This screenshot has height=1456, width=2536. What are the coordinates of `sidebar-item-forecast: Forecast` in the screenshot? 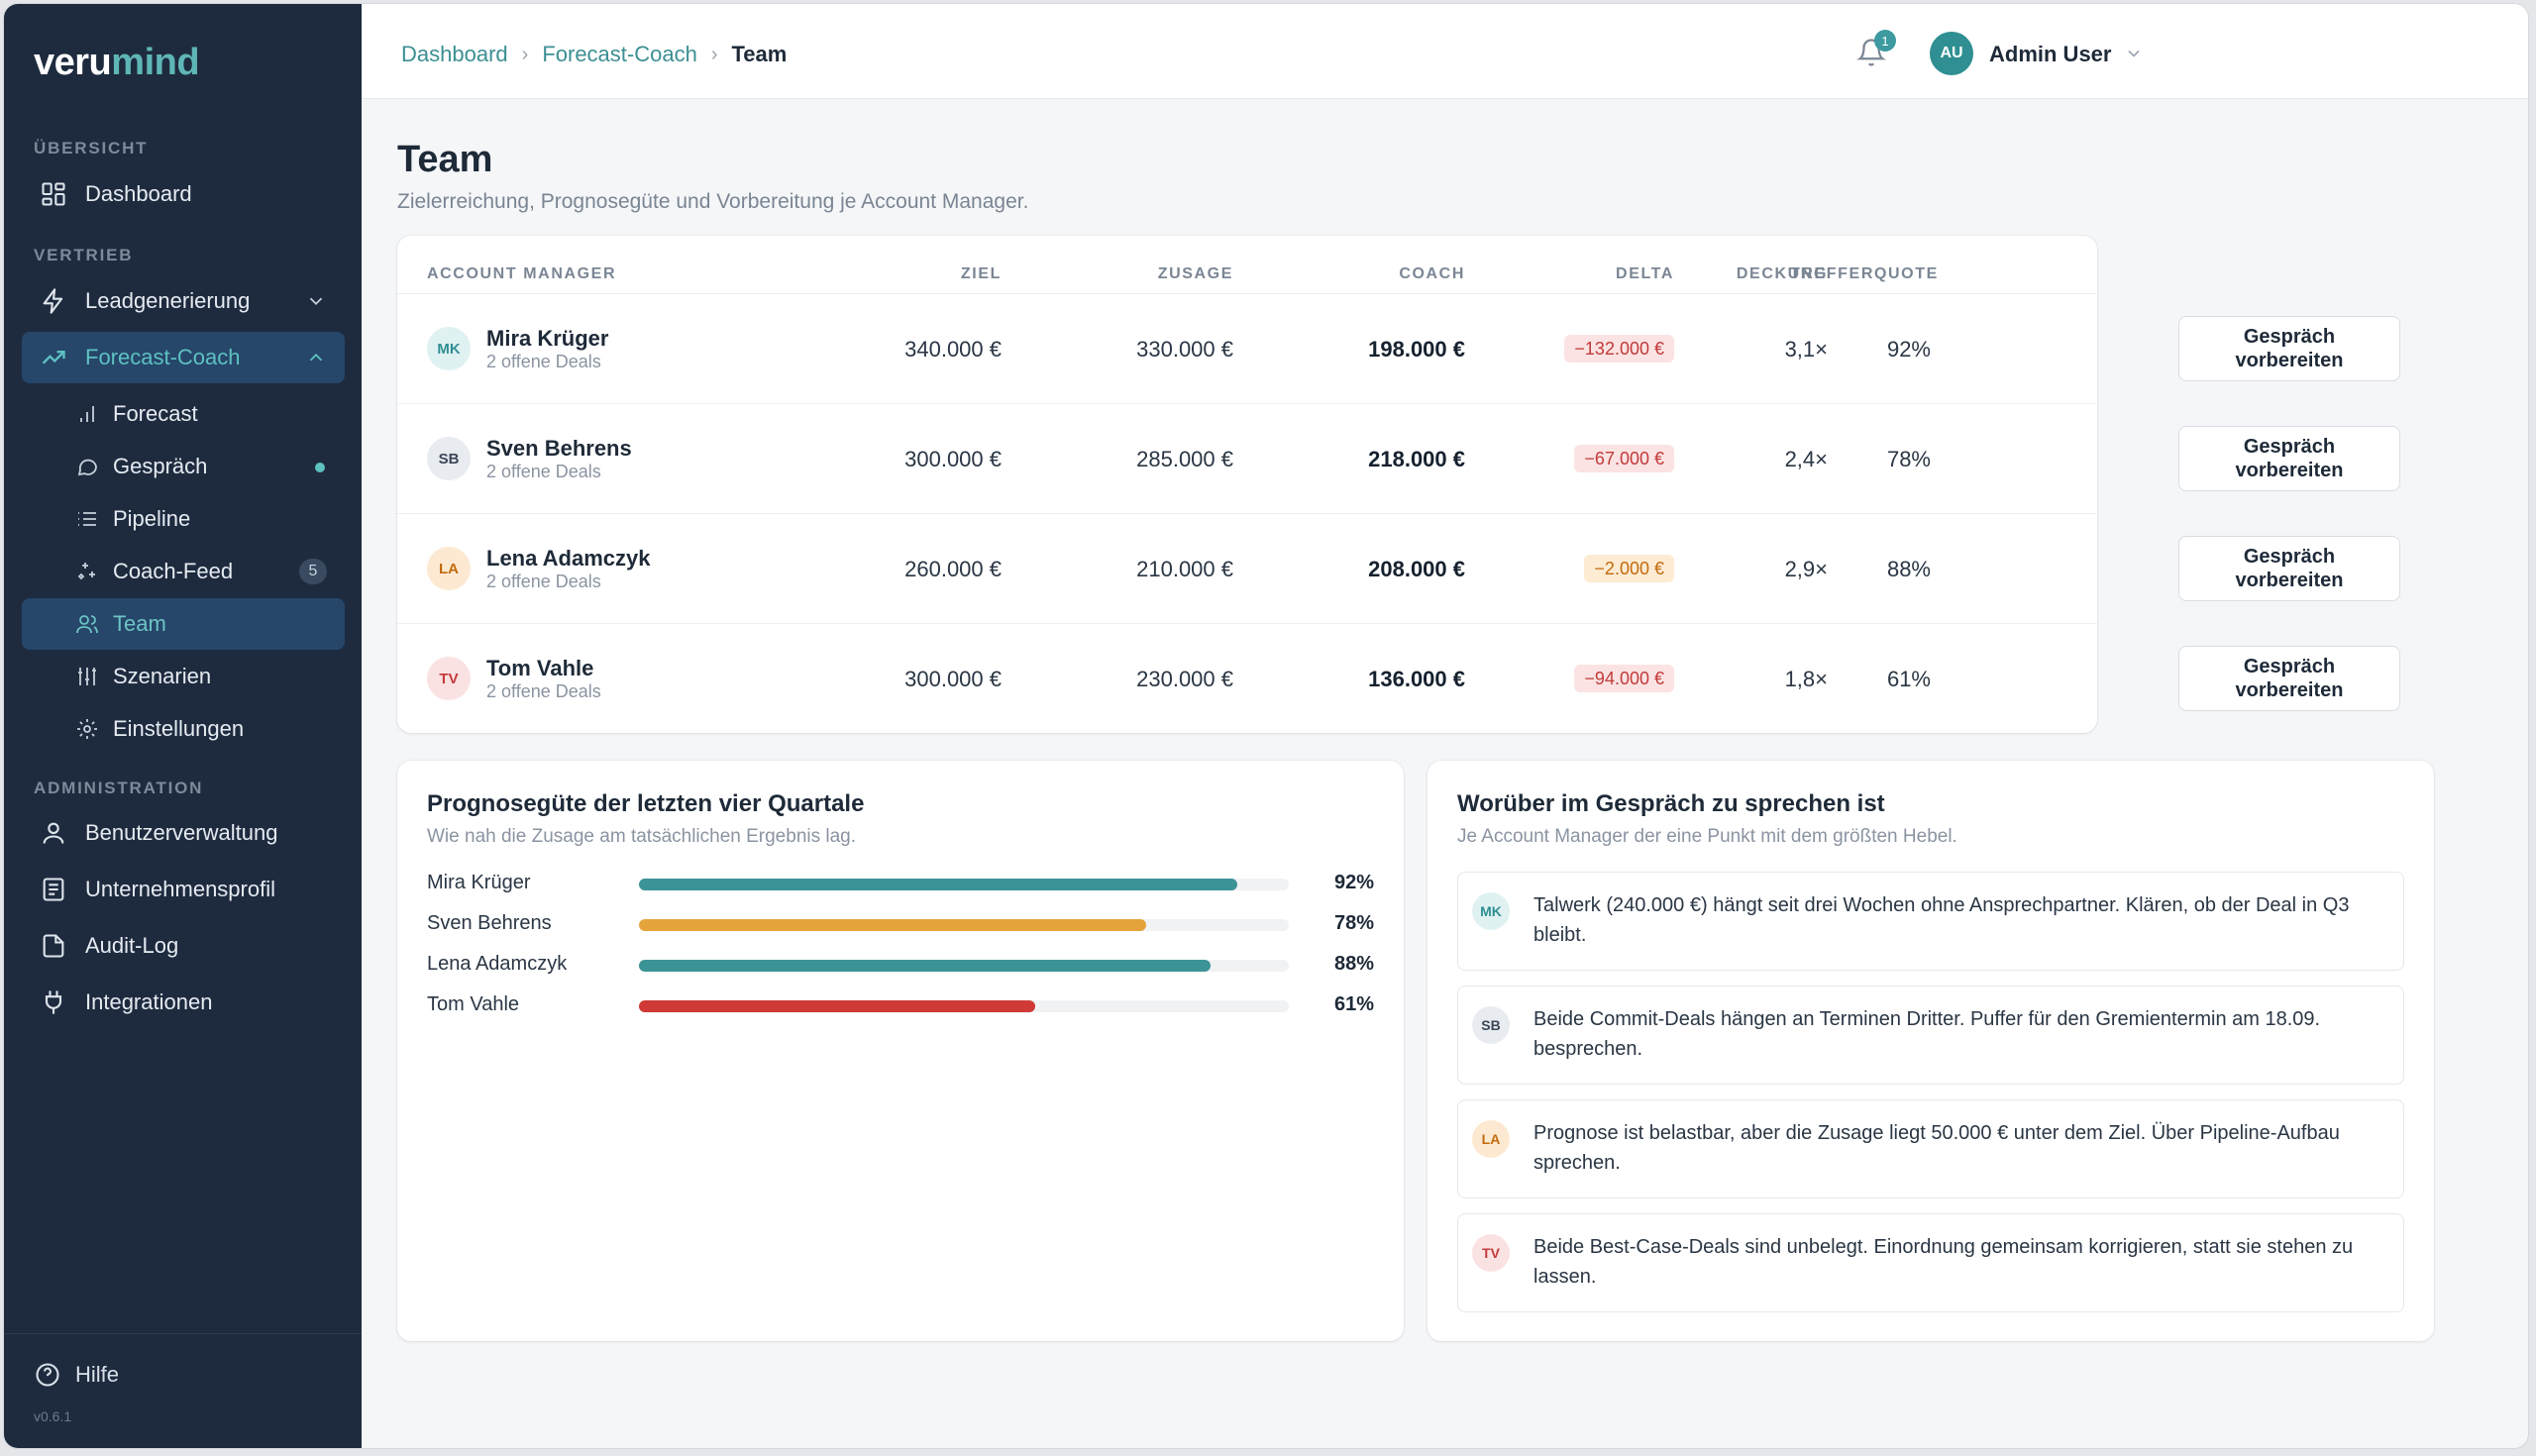 It's located at (183, 414).